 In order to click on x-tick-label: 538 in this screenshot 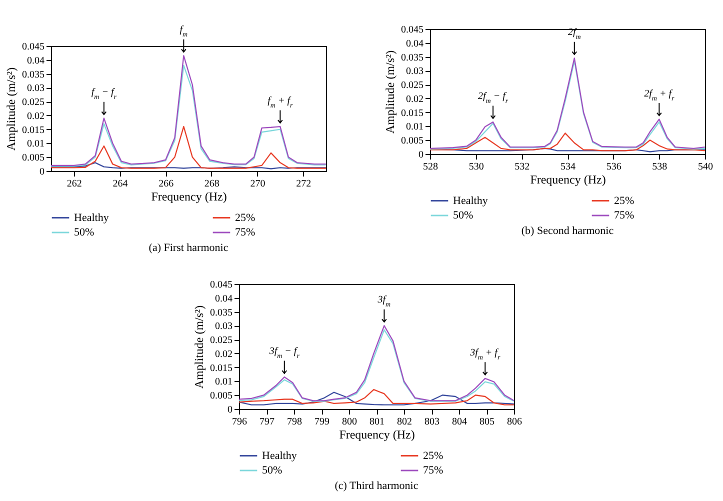, I will do `click(660, 167)`.